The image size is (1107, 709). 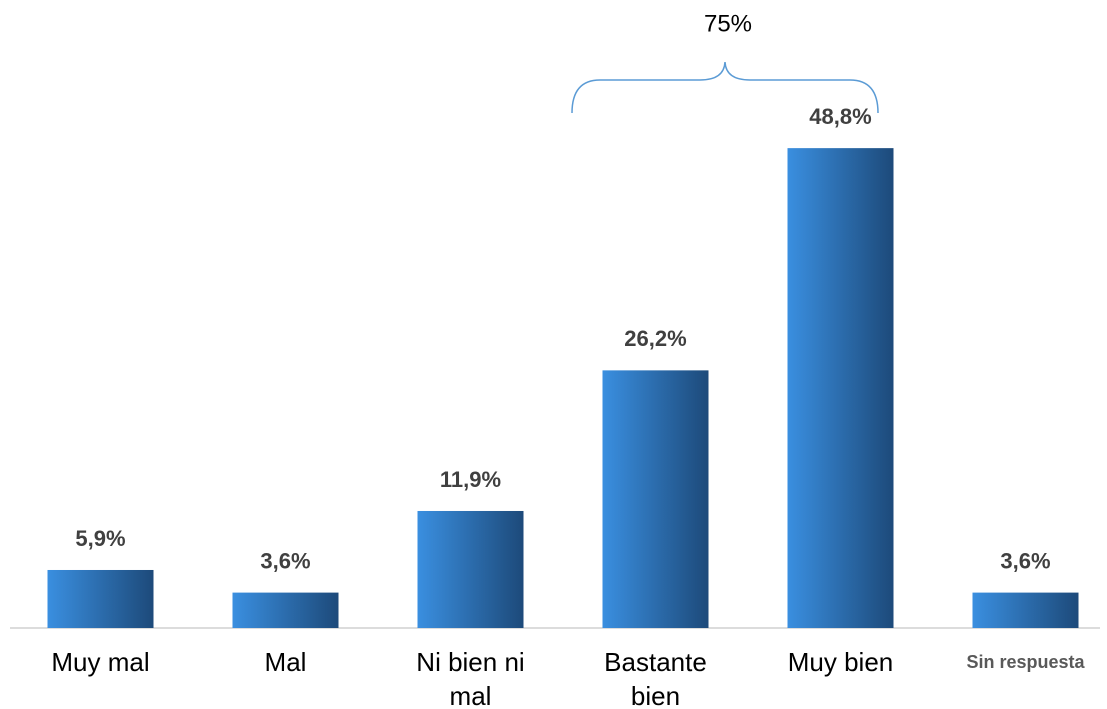 What do you see at coordinates (655, 338) in the screenshot?
I see `value-label: 26,2%` at bounding box center [655, 338].